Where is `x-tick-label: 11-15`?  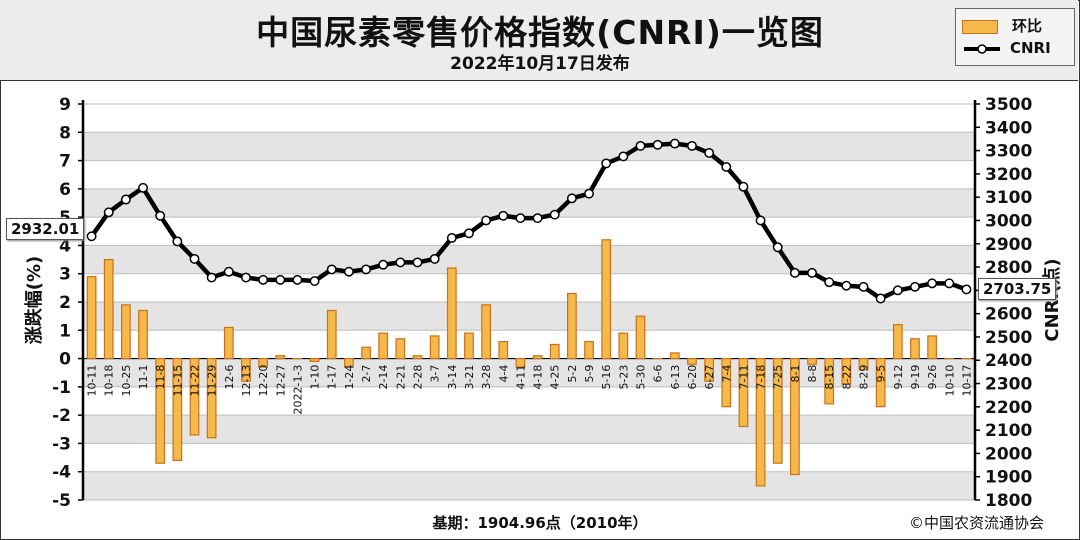 x-tick-label: 11-15 is located at coordinates (177, 381).